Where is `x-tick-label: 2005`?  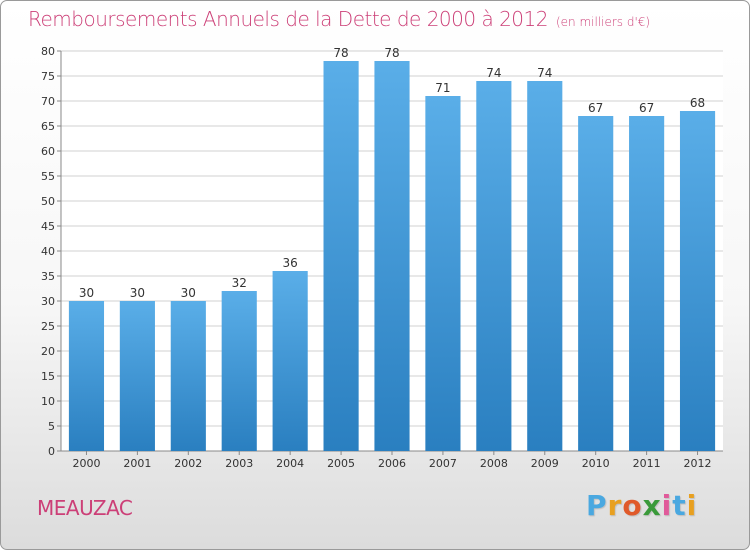
x-tick-label: 2005 is located at coordinates (341, 463).